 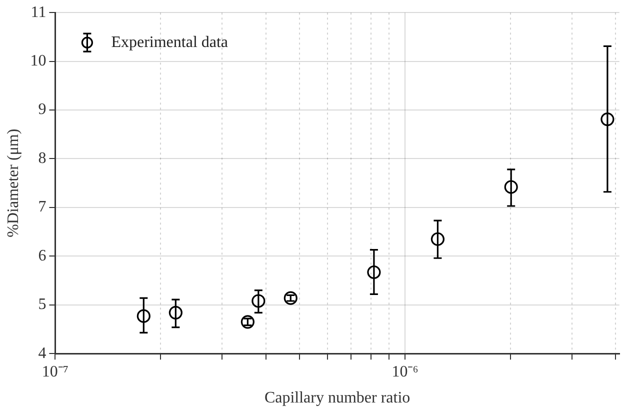 I want to click on y-tick-label: 10, so click(x=38, y=61).